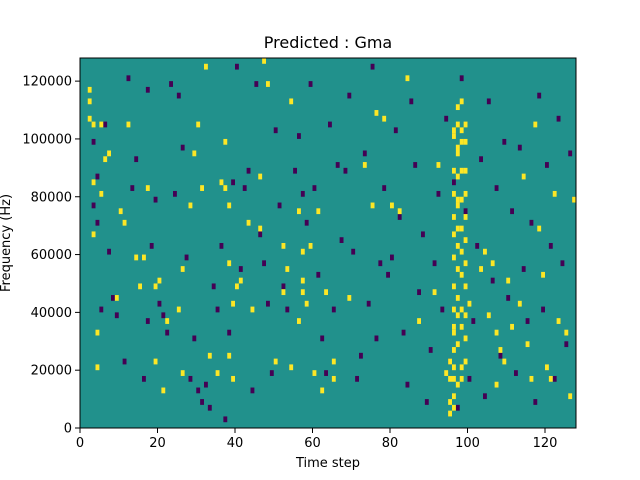 The height and width of the screenshot is (480, 640). Describe the element at coordinates (51, 313) in the screenshot. I see `y-tick-label: 40000` at that location.